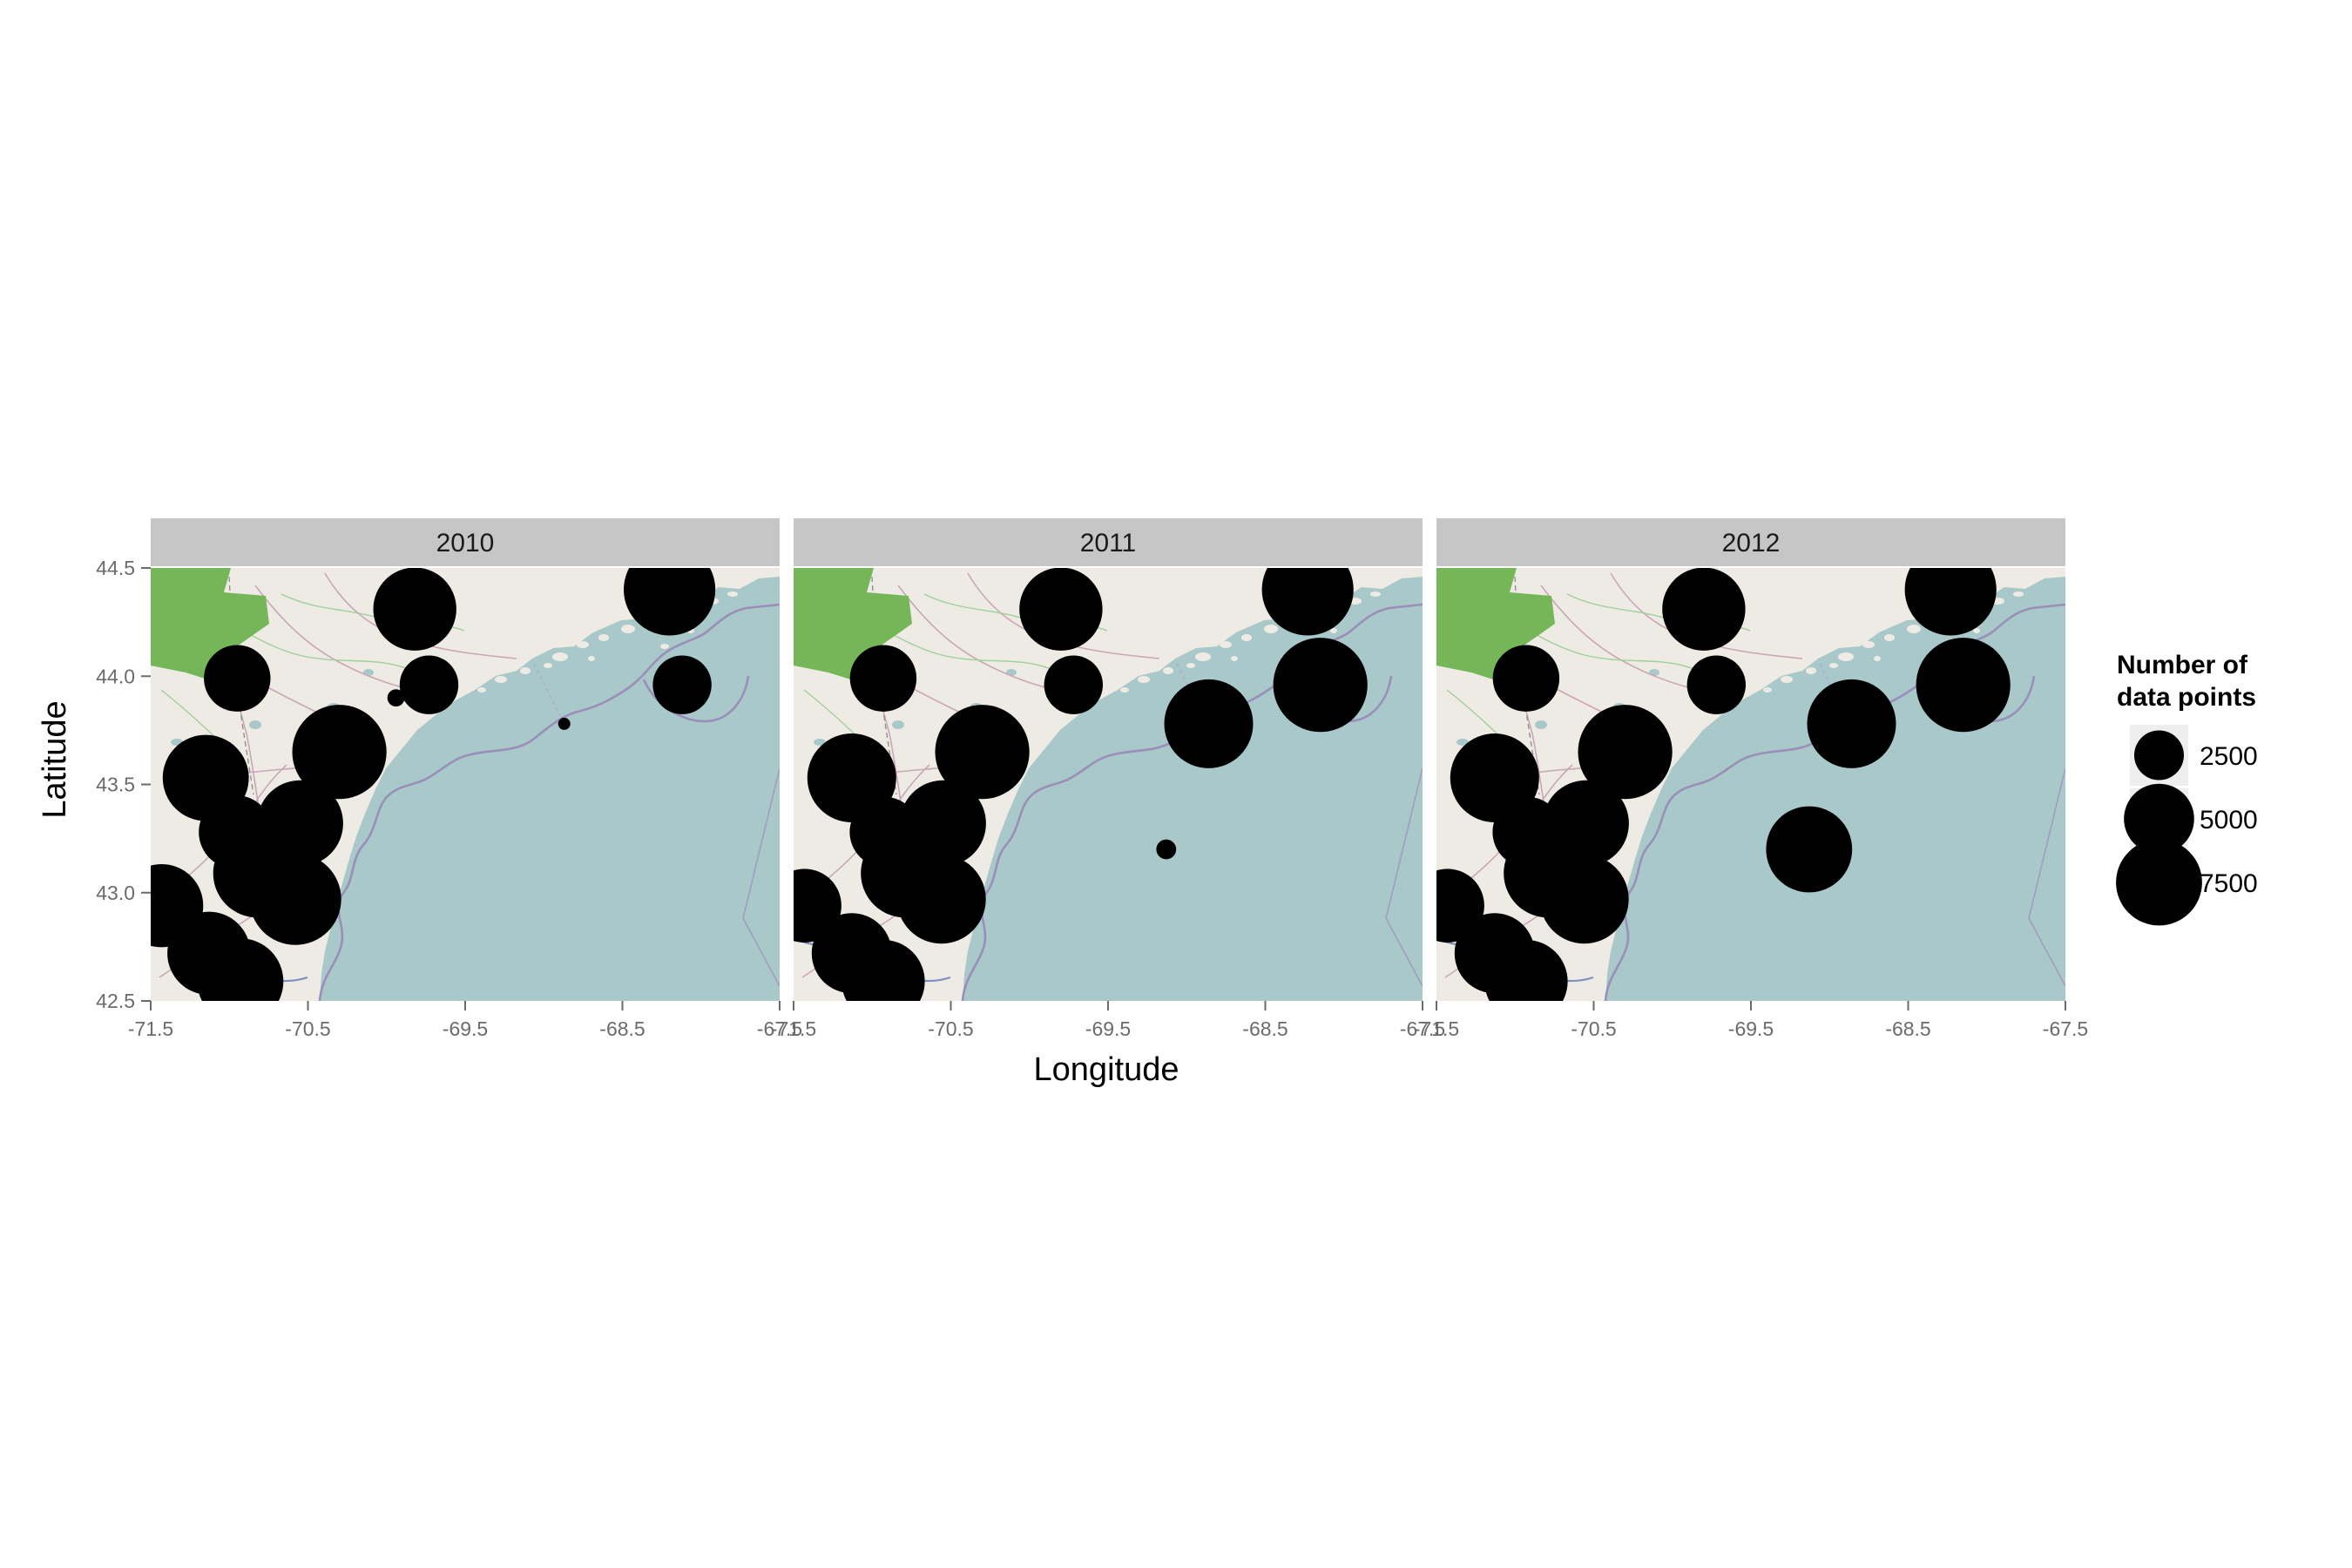 The height and width of the screenshot is (1568, 2352). I want to click on facet-strip-label: 2011, so click(1108, 544).